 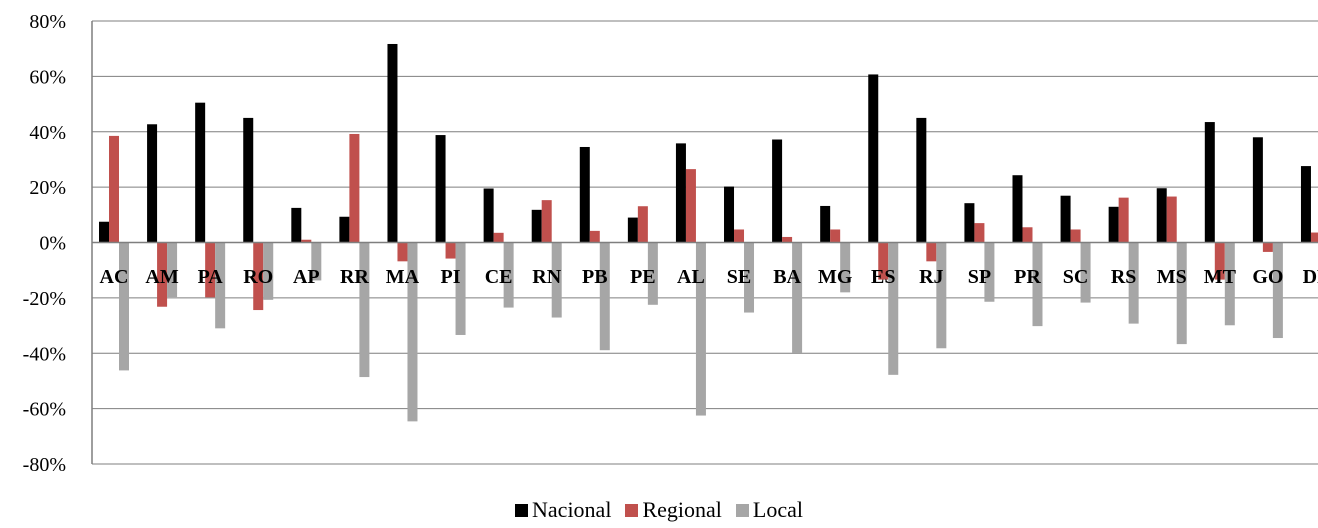 I want to click on bar-nacional-ms, so click(x=1161, y=215).